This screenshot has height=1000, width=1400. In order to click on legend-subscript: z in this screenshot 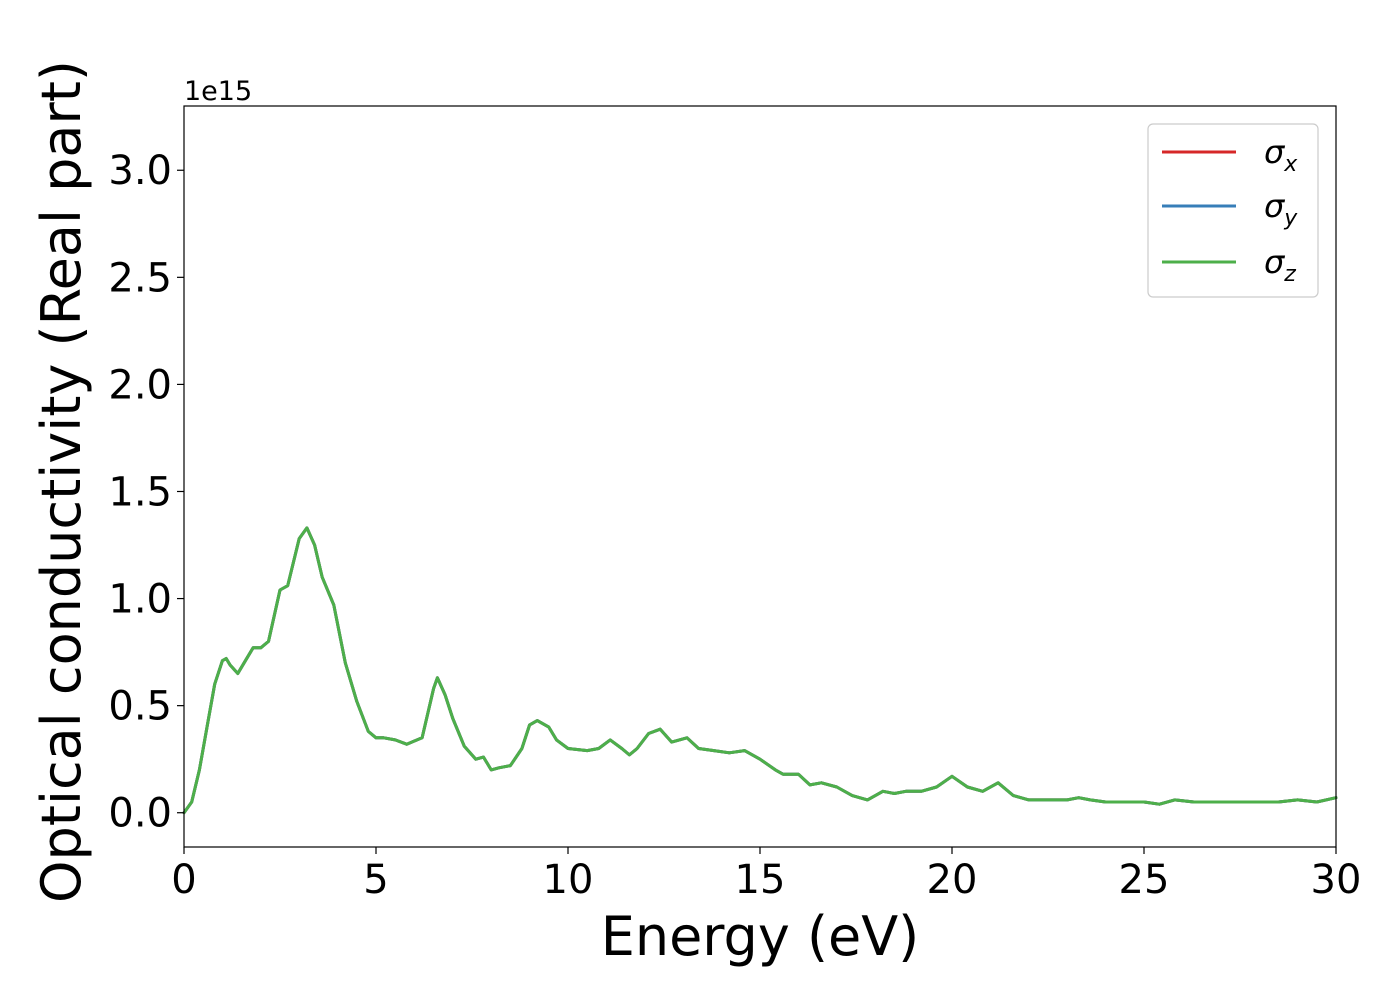, I will do `click(1289, 274)`.